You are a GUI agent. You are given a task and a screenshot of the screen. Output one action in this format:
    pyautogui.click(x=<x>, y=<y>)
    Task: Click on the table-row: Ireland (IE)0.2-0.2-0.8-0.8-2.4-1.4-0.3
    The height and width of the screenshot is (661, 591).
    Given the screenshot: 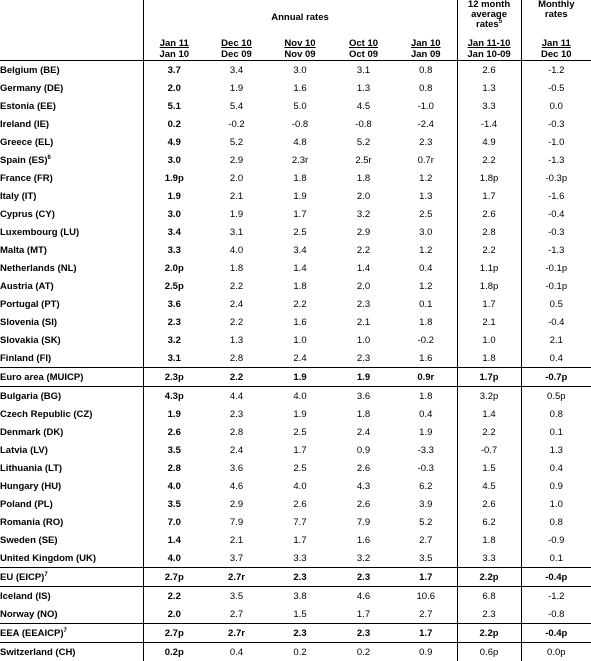 What is the action you would take?
    pyautogui.click(x=295, y=124)
    